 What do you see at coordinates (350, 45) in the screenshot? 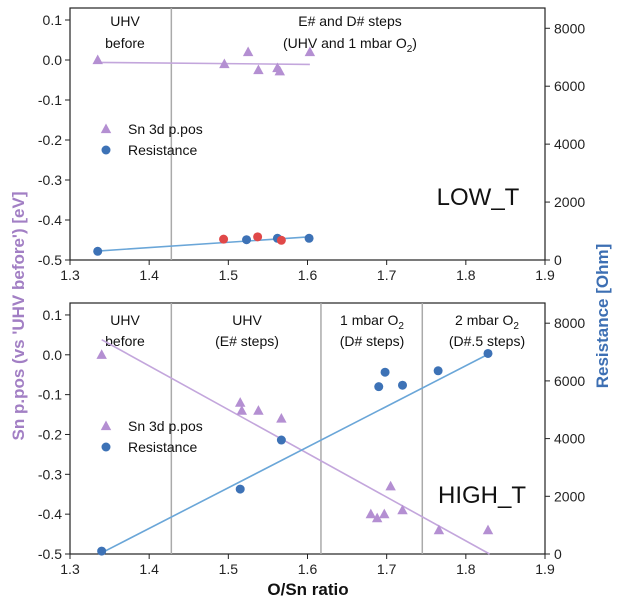
I see `region-annotation: (UHV and 1 mbar O2)` at bounding box center [350, 45].